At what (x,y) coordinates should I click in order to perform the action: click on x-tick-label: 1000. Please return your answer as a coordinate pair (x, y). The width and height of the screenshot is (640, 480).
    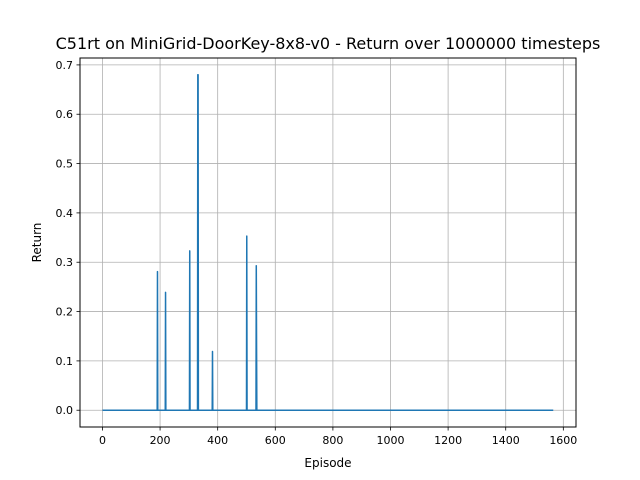
    Looking at the image, I should click on (391, 440).